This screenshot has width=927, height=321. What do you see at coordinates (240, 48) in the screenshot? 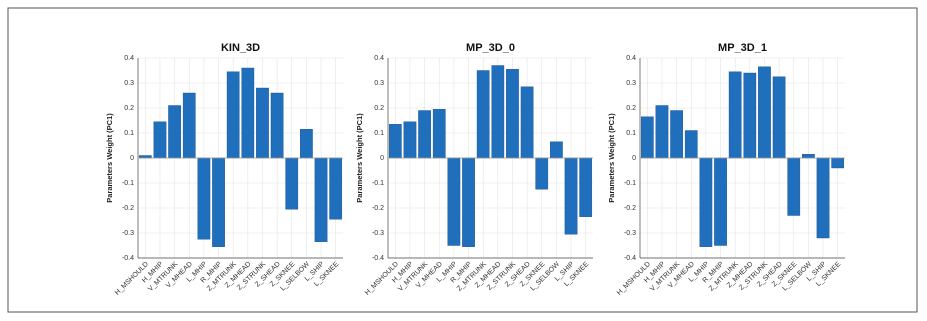
I see `chart-title: KIN_3D` at bounding box center [240, 48].